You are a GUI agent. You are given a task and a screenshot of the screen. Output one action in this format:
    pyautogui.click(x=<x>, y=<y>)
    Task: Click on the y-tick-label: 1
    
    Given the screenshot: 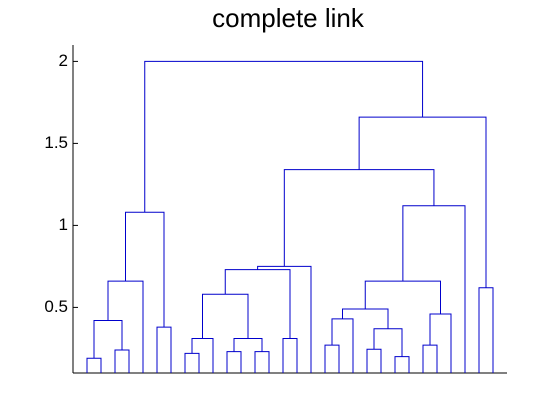 What is the action you would take?
    pyautogui.click(x=63, y=224)
    